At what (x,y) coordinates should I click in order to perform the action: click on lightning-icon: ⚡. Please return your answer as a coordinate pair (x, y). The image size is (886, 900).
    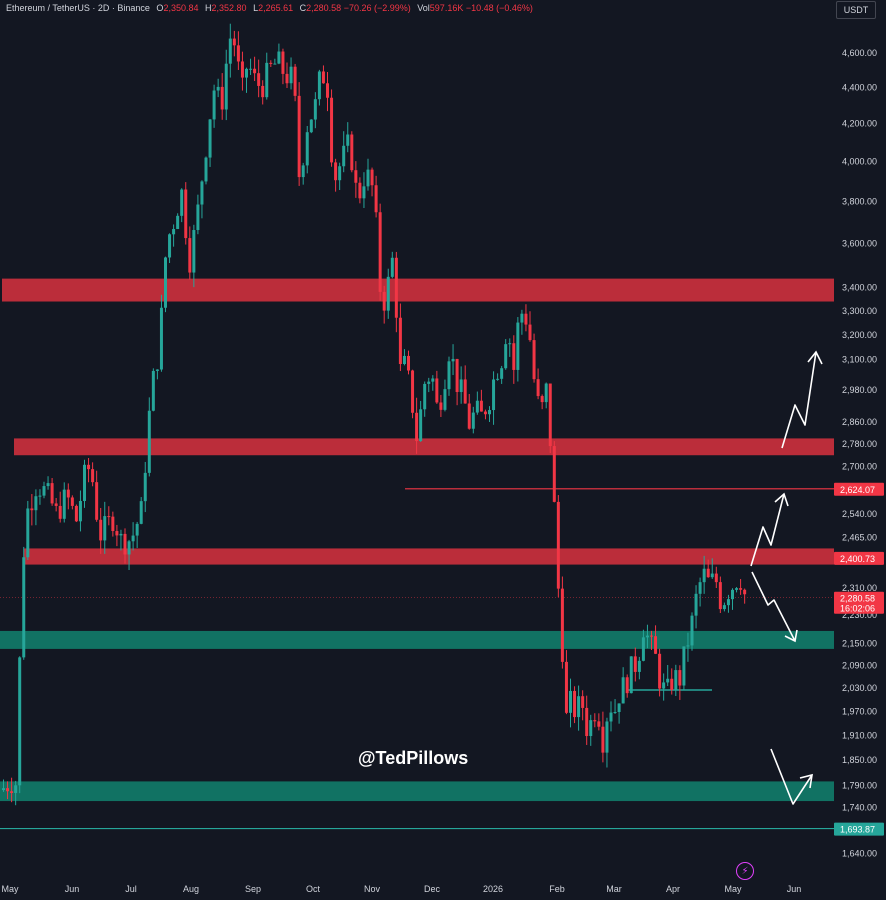
    Looking at the image, I should click on (745, 871).